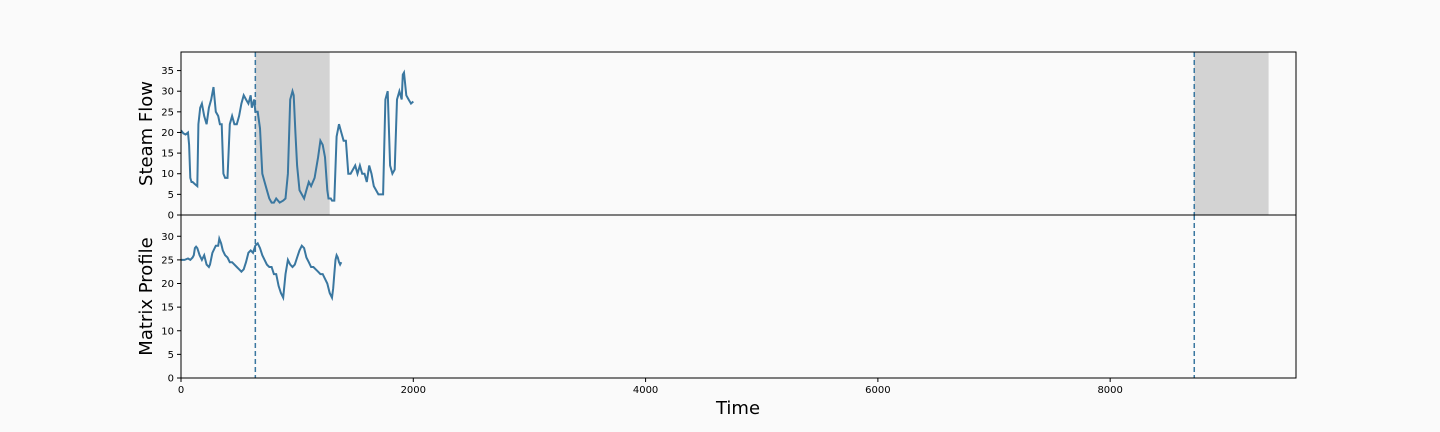 The height and width of the screenshot is (432, 1440). I want to click on xtick-label-2000: 2000, so click(413, 390).